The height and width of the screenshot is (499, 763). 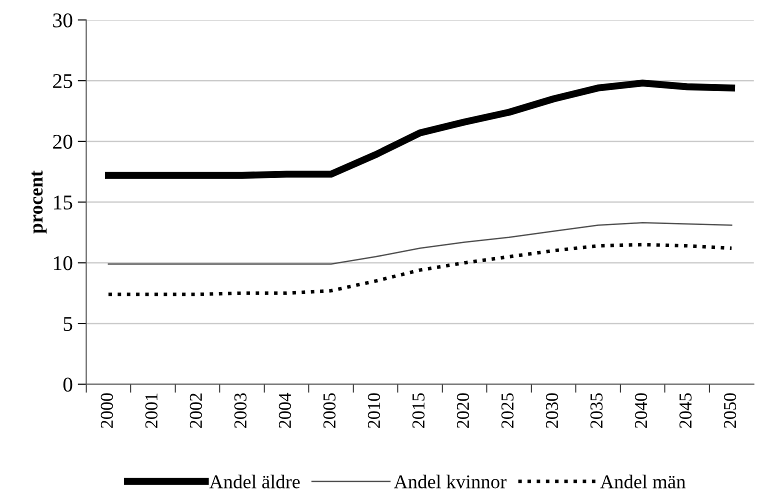 I want to click on x-tick-label: 2045, so click(x=685, y=410).